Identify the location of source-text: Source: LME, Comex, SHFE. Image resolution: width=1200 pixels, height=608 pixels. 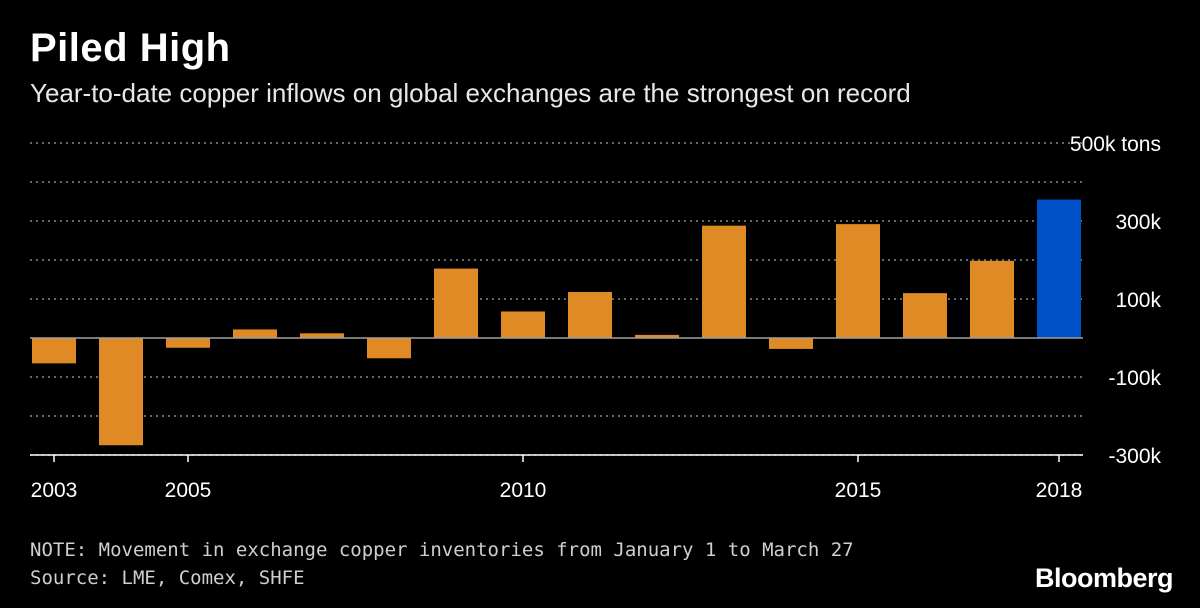
(167, 578).